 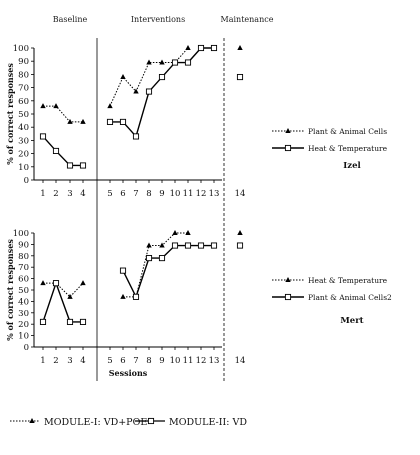 What do you see at coordinates (23, 325) in the screenshot?
I see `y-tick-label: 20` at bounding box center [23, 325].